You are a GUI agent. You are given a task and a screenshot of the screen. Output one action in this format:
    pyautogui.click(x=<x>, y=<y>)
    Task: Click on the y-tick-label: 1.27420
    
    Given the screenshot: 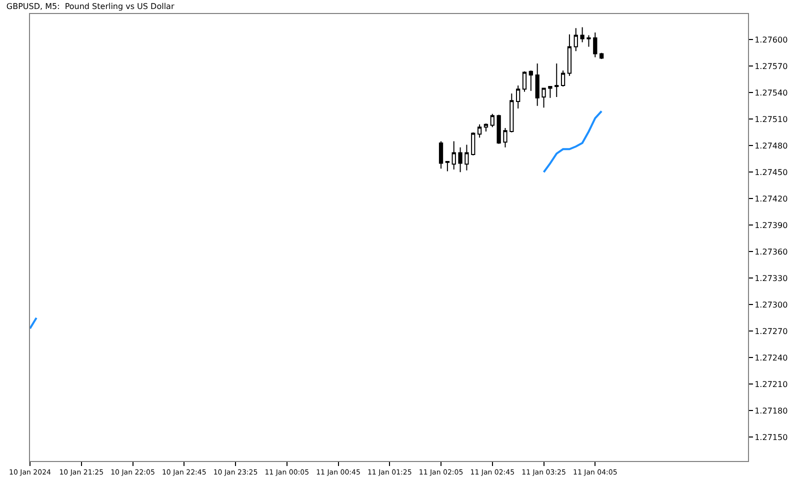 What is the action you would take?
    pyautogui.click(x=771, y=199)
    